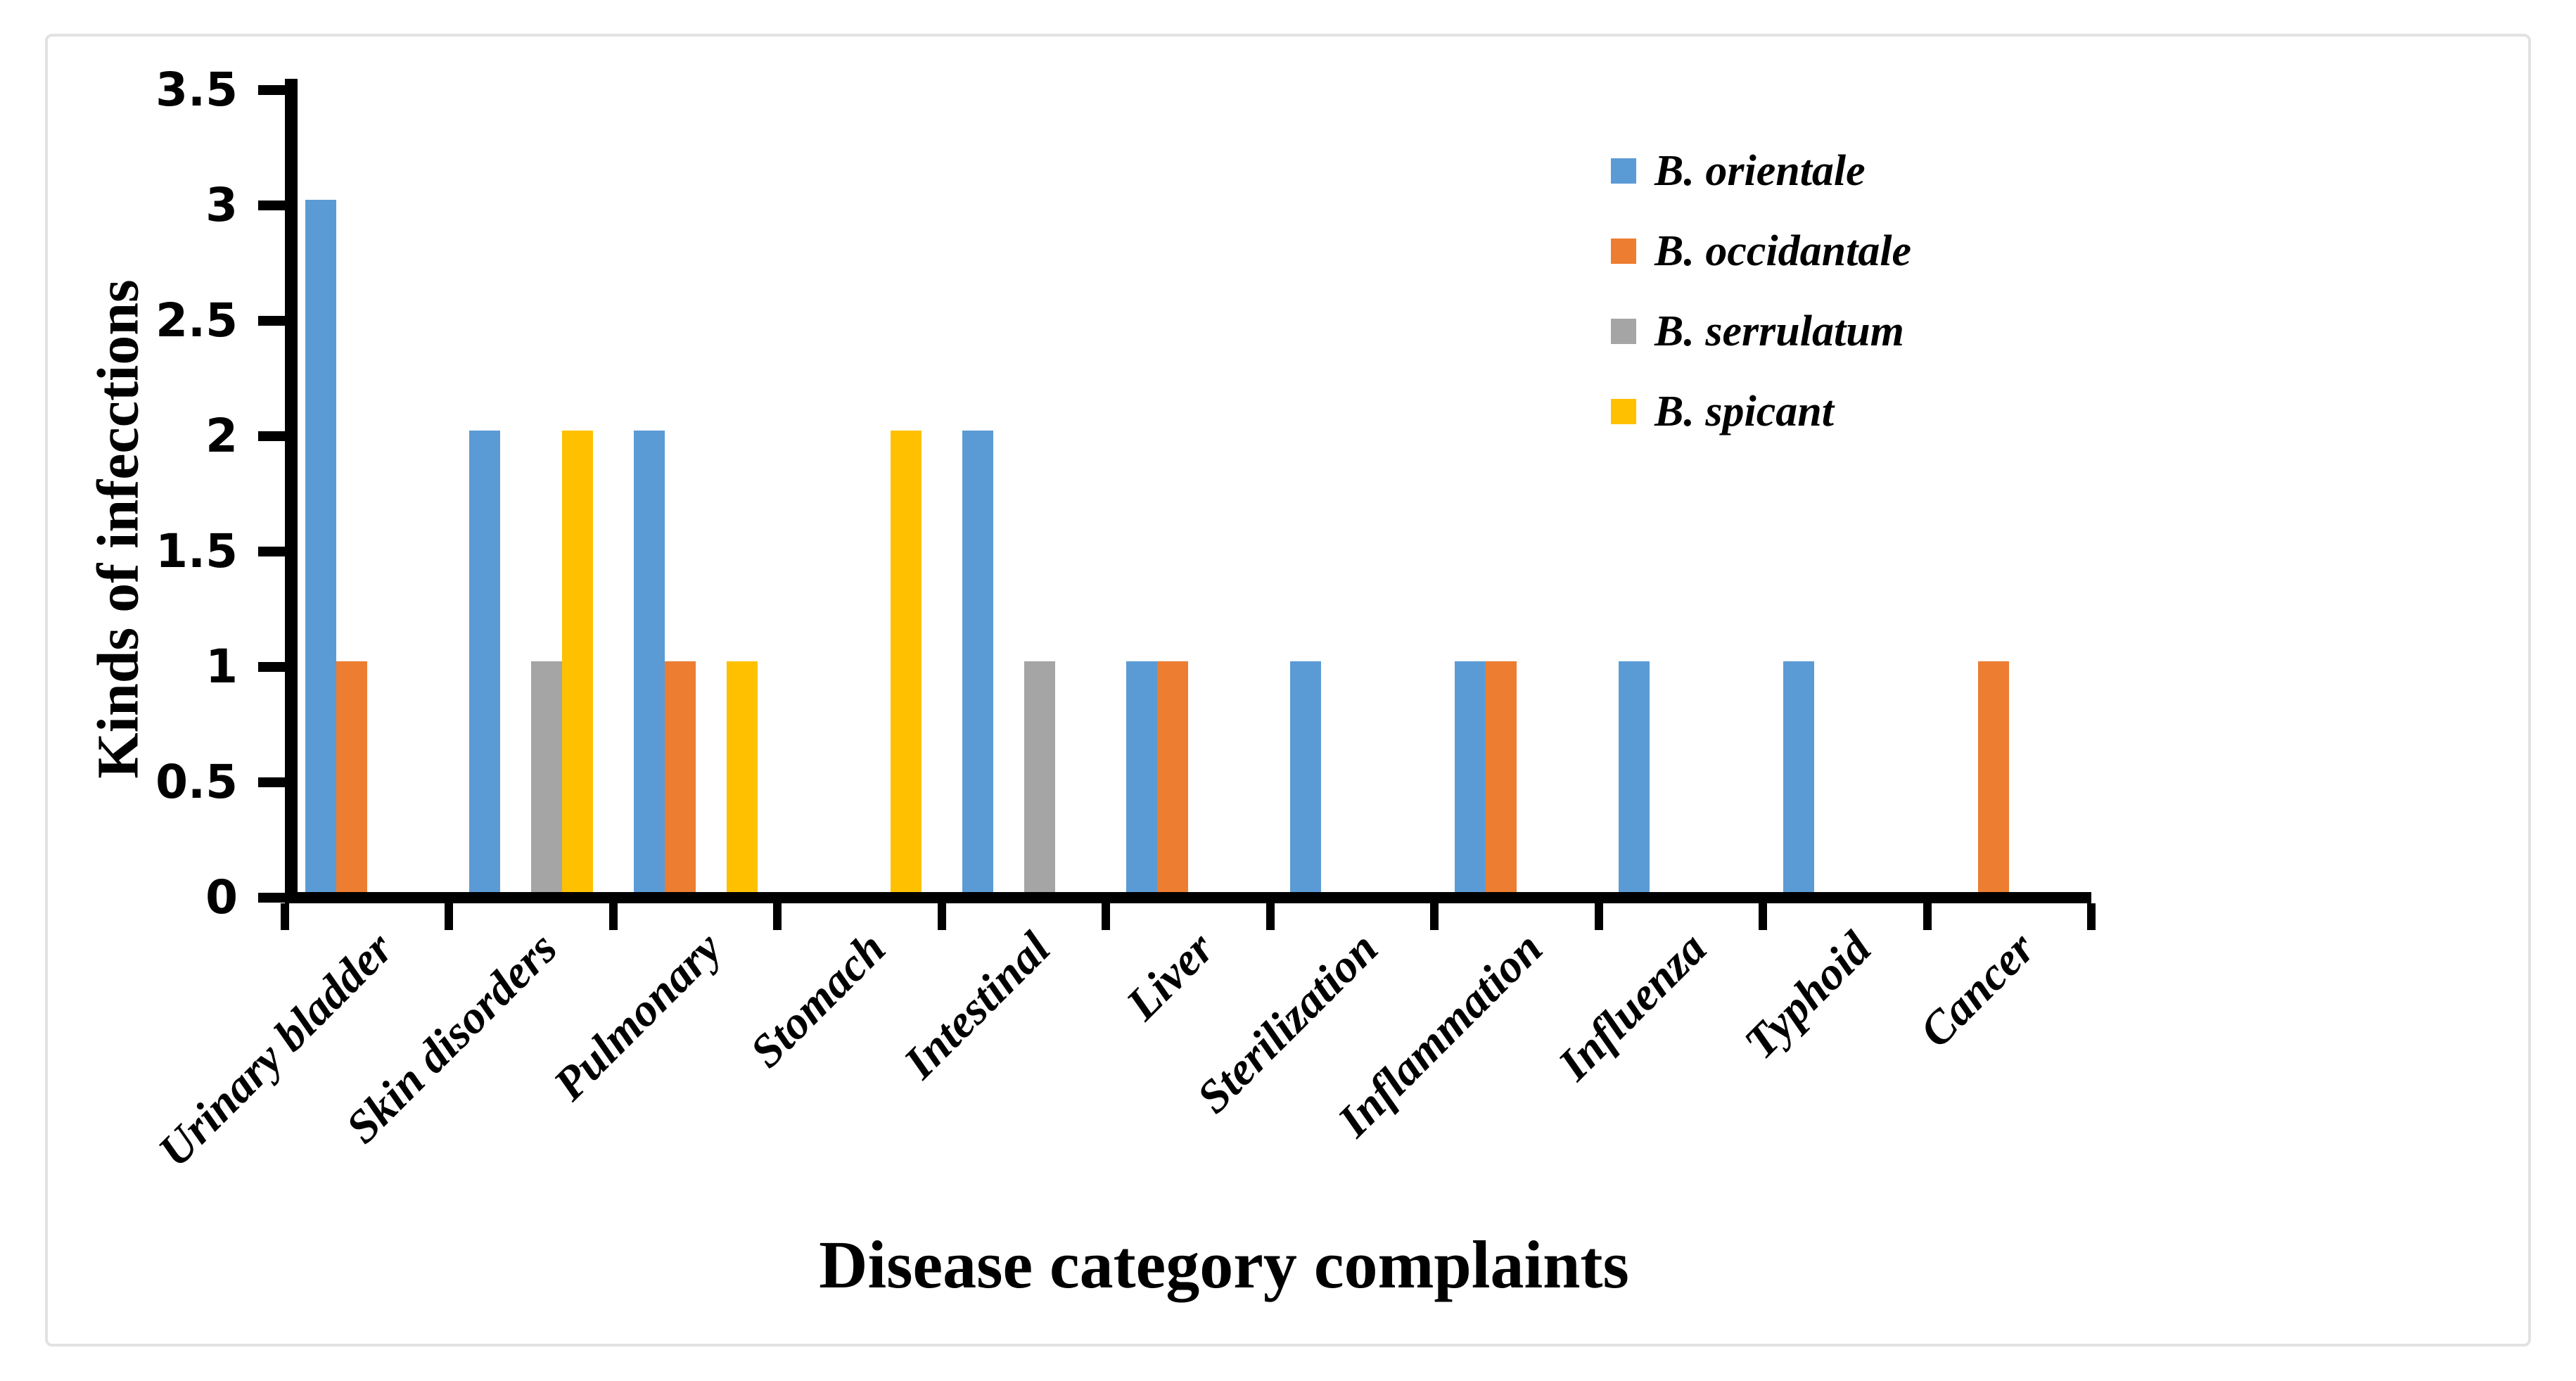 Image resolution: width=2576 pixels, height=1381 pixels. I want to click on y-axis-line, so click(291, 491).